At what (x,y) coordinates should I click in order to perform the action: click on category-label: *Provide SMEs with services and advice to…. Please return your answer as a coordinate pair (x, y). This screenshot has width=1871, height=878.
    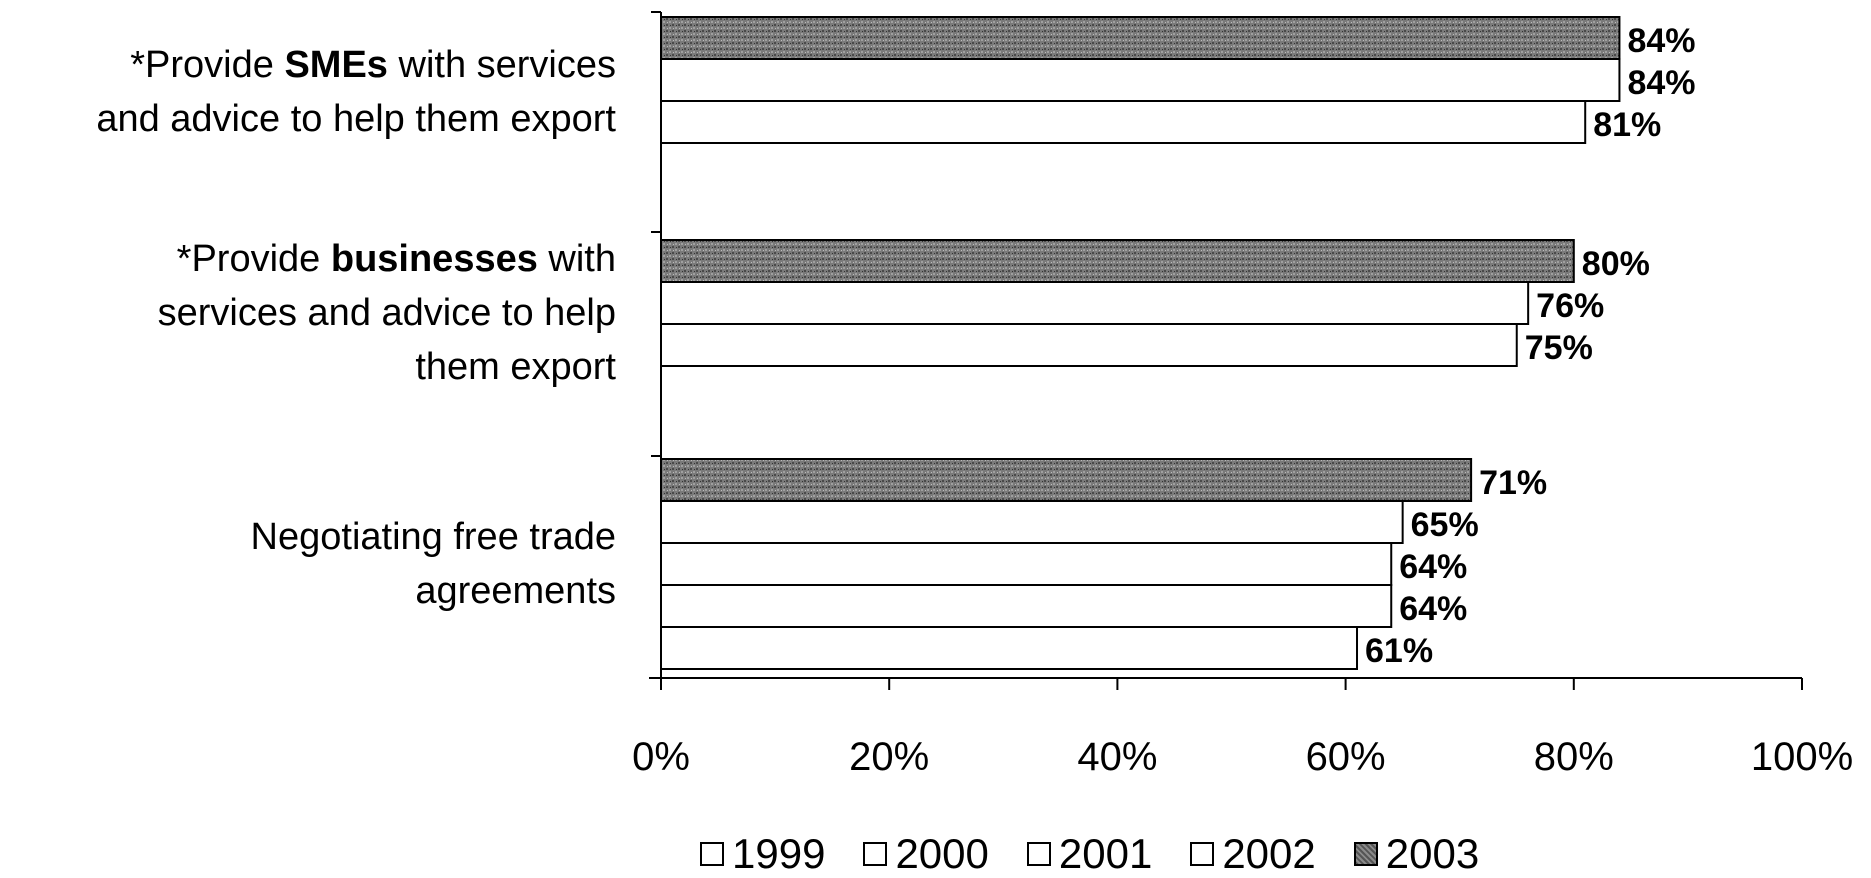
    Looking at the image, I should click on (356, 92).